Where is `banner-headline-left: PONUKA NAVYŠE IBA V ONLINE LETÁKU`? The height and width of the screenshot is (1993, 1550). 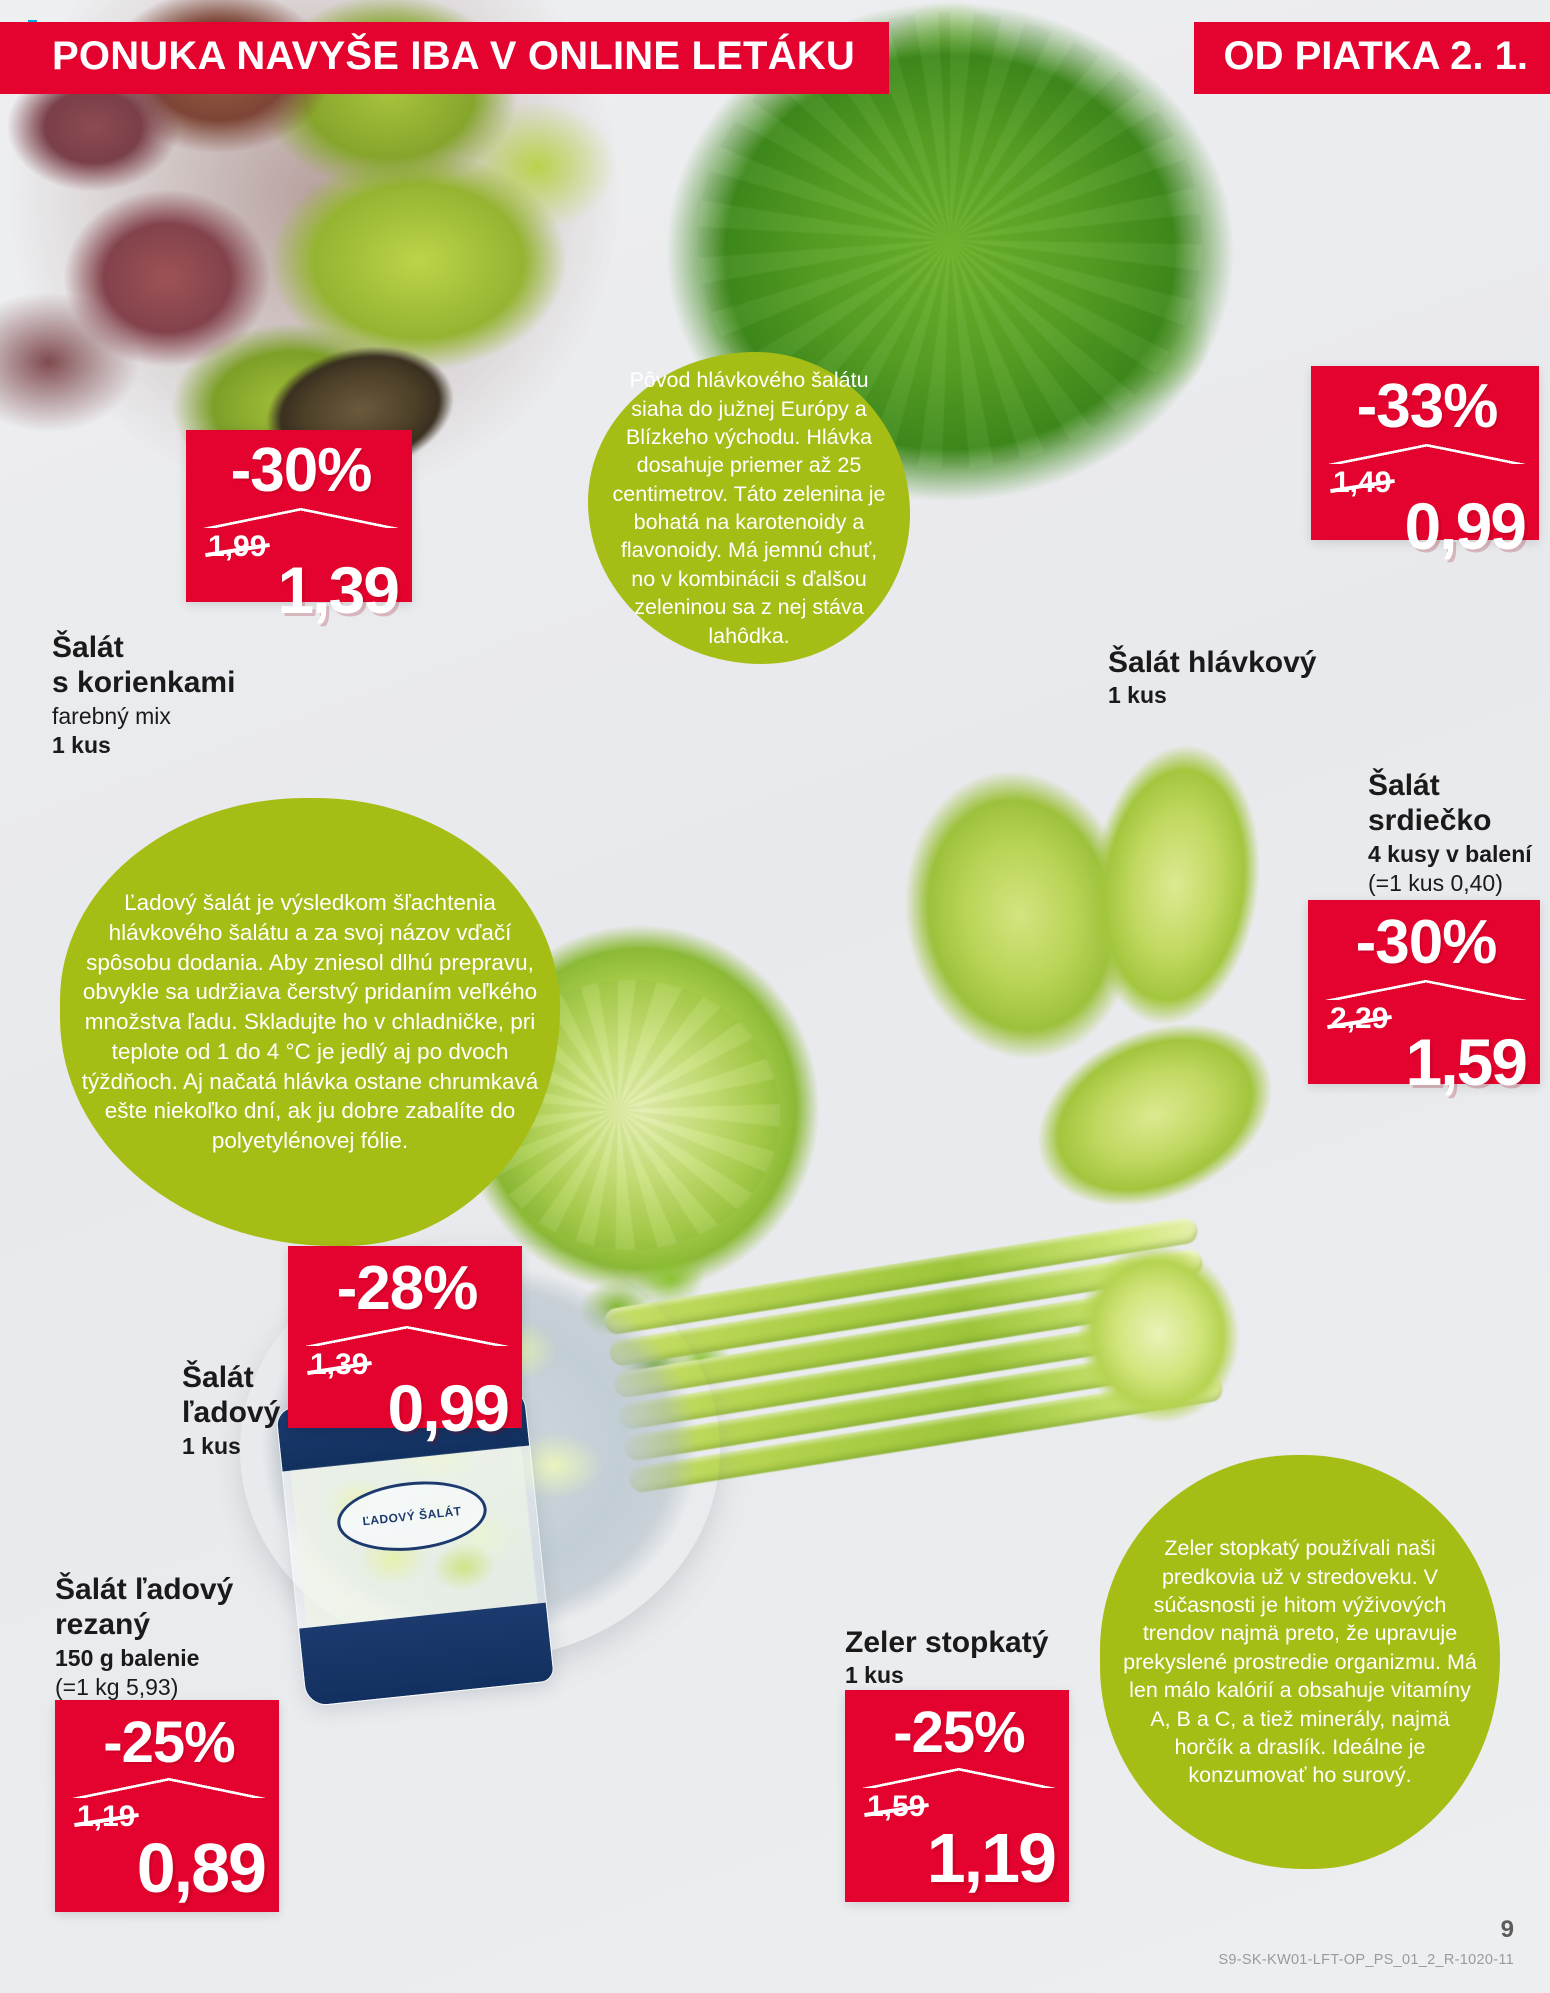
banner-headline-left: PONUKA NAVYŠE IBA V ONLINE LETÁKU is located at coordinates (444, 58).